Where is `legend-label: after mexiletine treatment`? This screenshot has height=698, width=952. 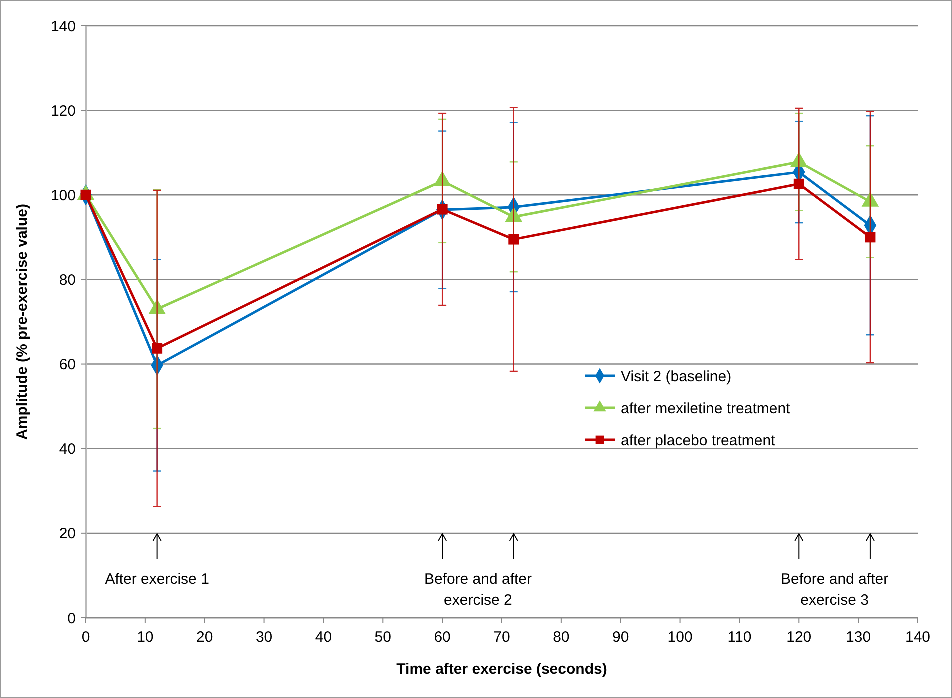
legend-label: after mexiletine treatment is located at coordinates (706, 409).